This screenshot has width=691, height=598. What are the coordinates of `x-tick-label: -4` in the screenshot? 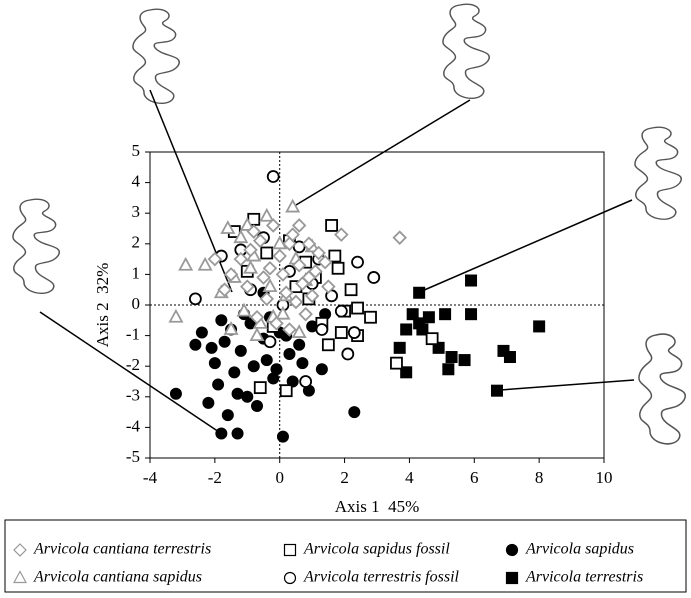 It's located at (150, 477).